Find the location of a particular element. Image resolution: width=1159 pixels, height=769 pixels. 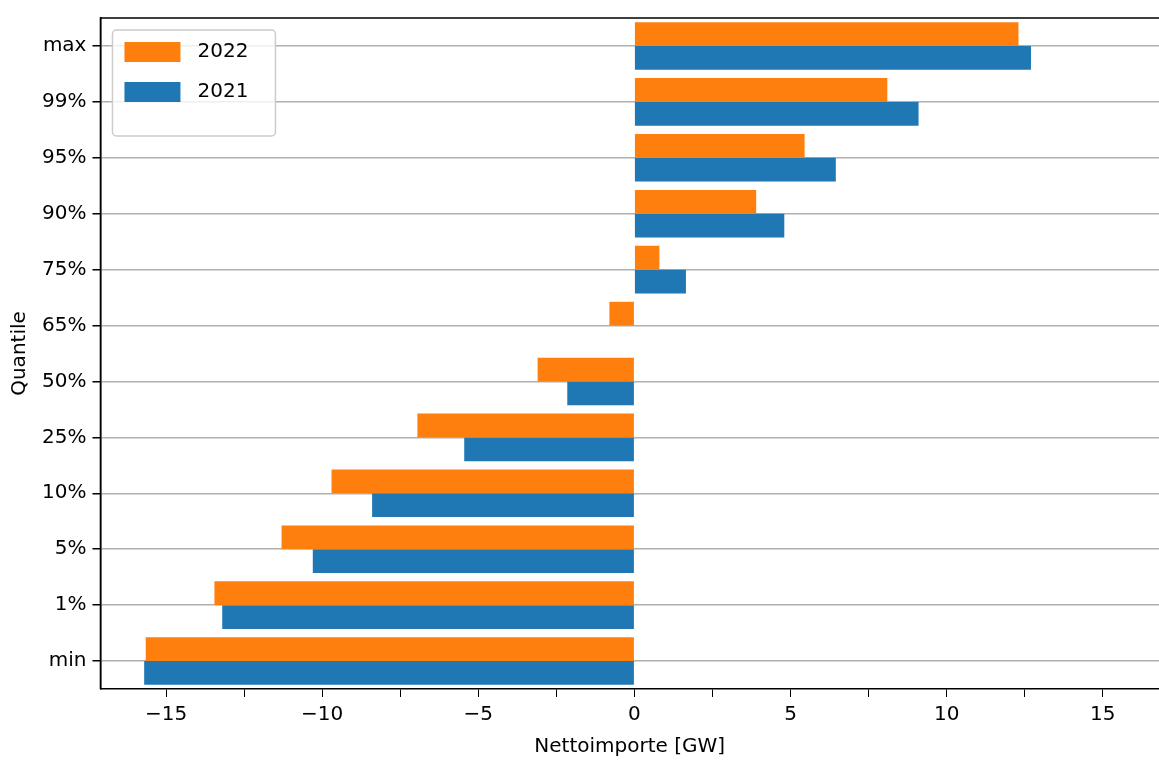

y-tick-label: 65% is located at coordinates (64, 323).